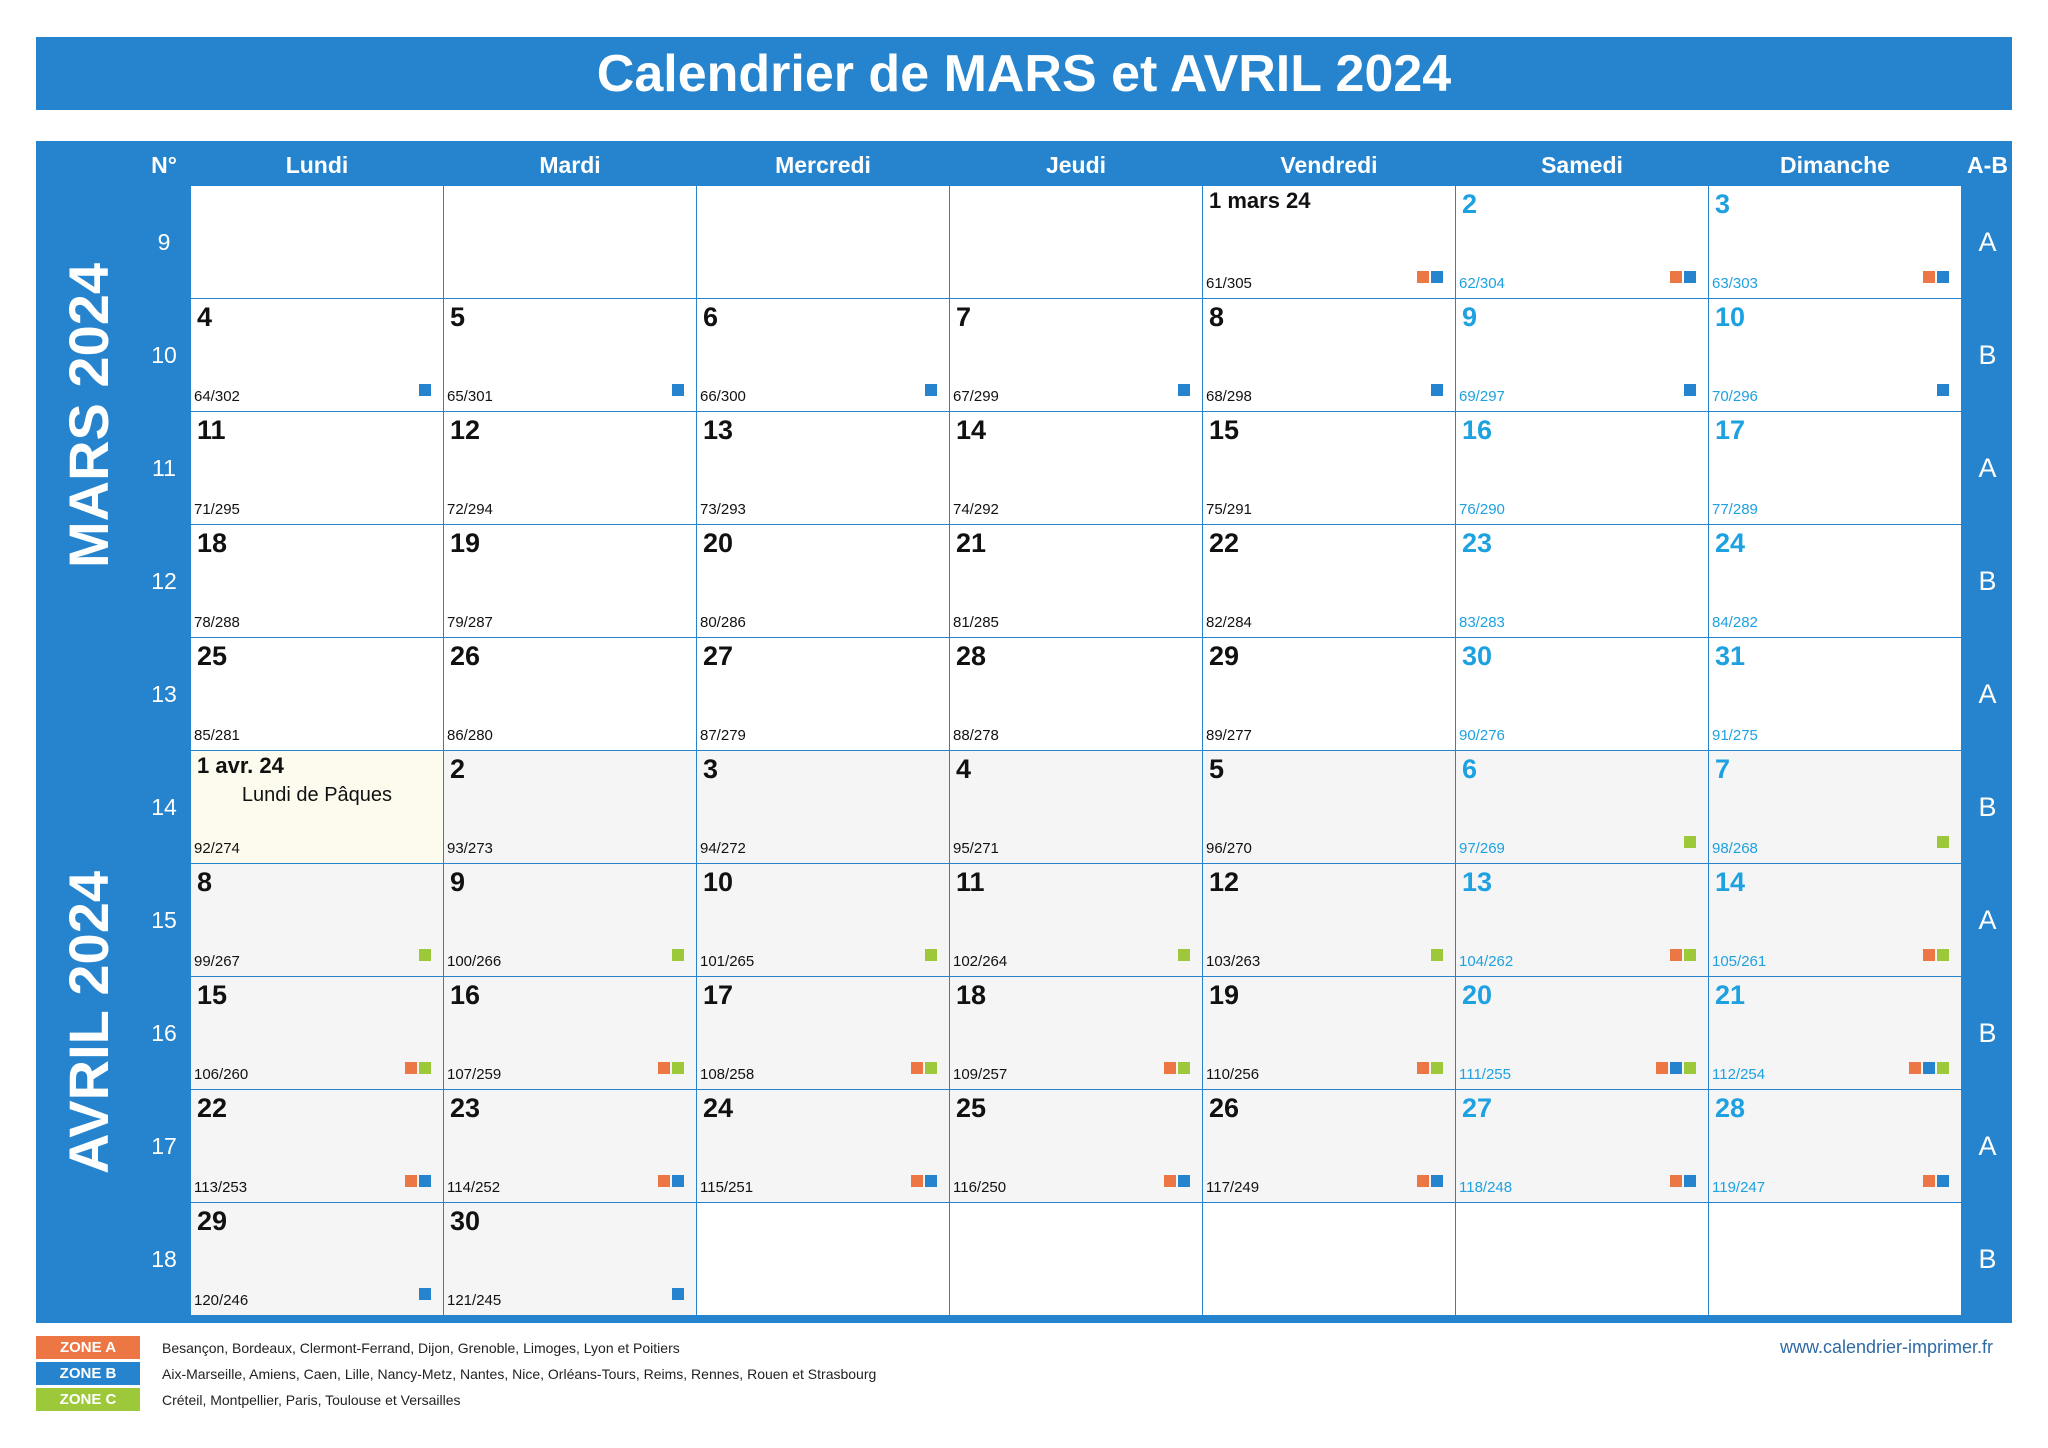  I want to click on day-of-year: 112/254, so click(1739, 1074).